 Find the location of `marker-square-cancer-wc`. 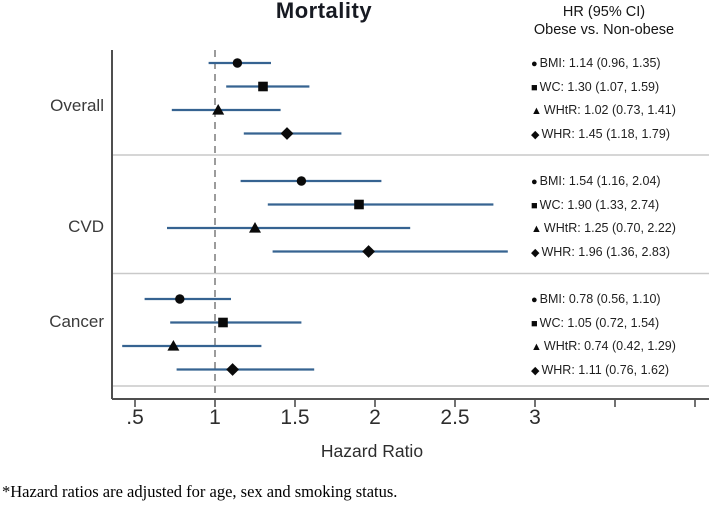

marker-square-cancer-wc is located at coordinates (223, 322).